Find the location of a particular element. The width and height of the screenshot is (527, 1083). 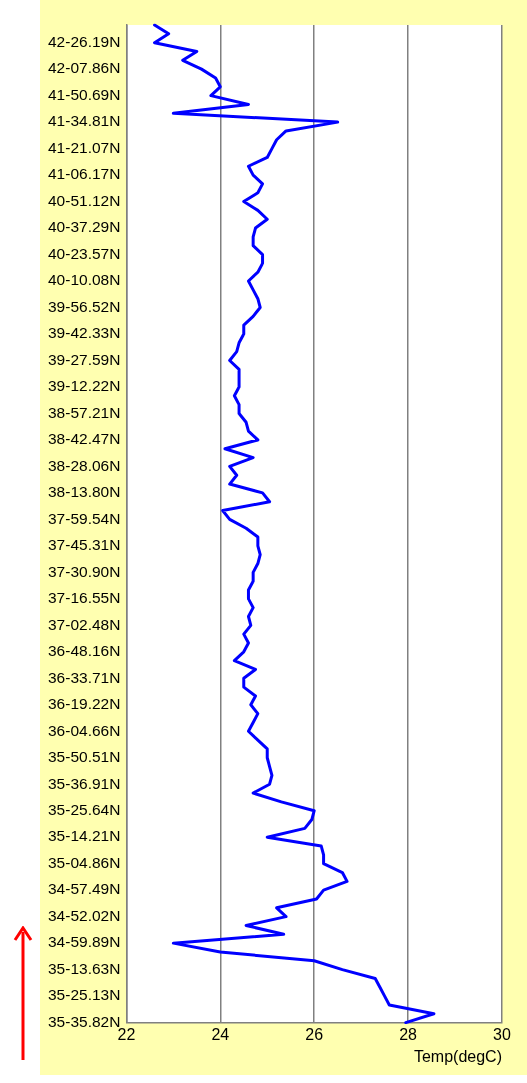

y-tick-label: 40-51.12N is located at coordinates (84, 200).